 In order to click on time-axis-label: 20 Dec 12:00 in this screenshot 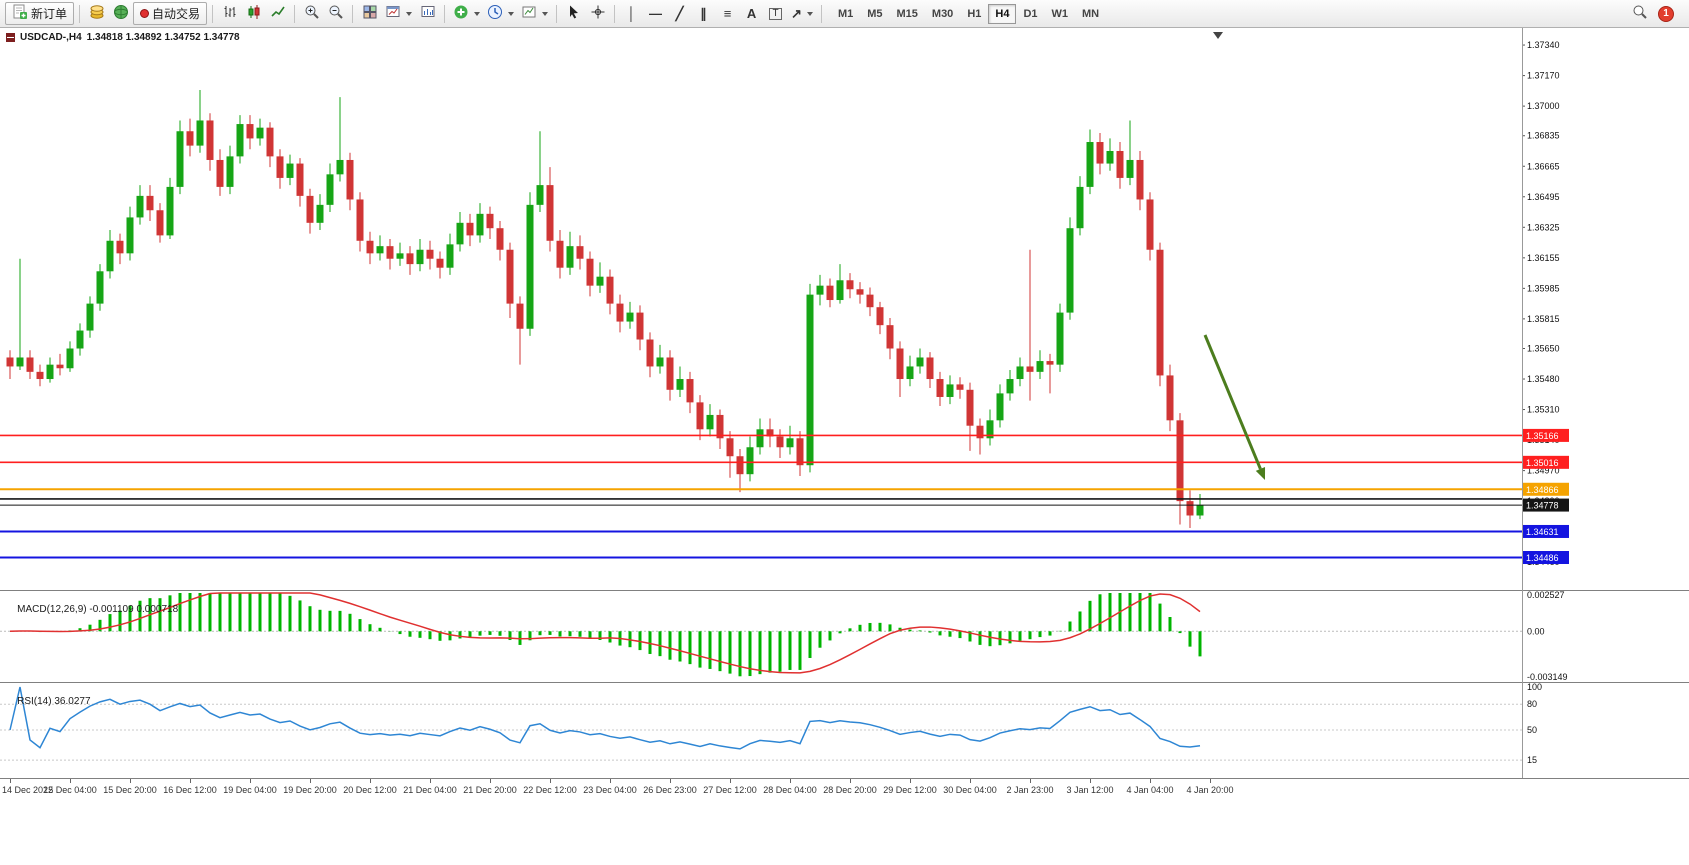, I will do `click(370, 790)`.